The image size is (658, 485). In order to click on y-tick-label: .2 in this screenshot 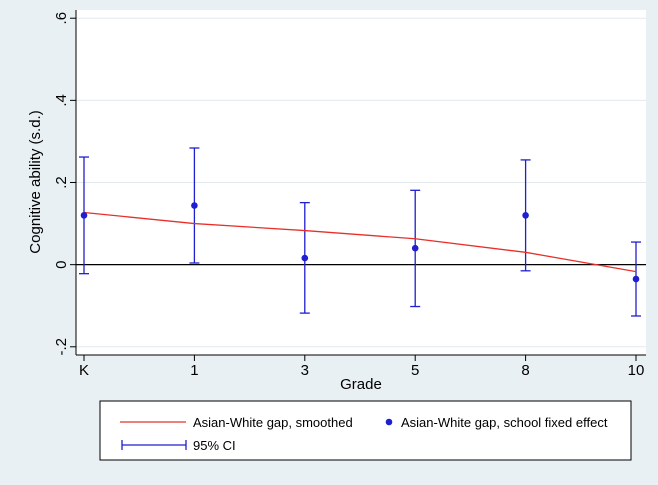, I will do `click(61, 182)`.